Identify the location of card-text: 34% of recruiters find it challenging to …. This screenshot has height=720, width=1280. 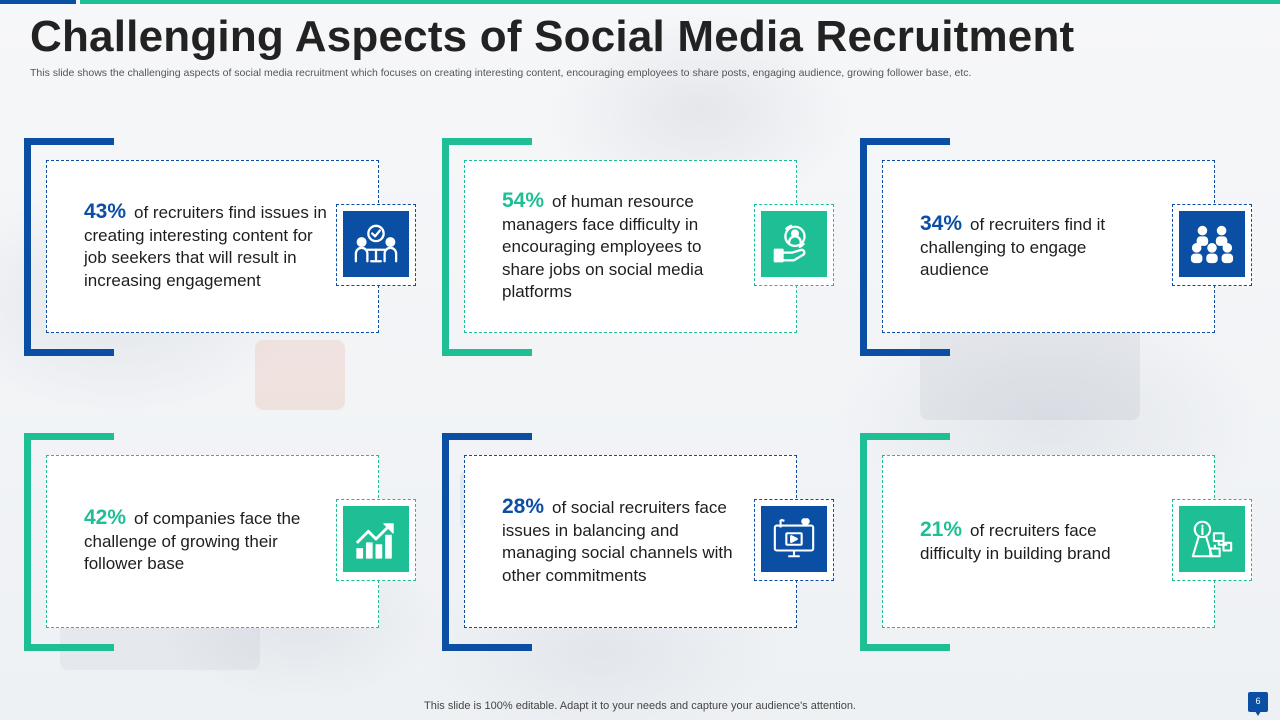
(1025, 247).